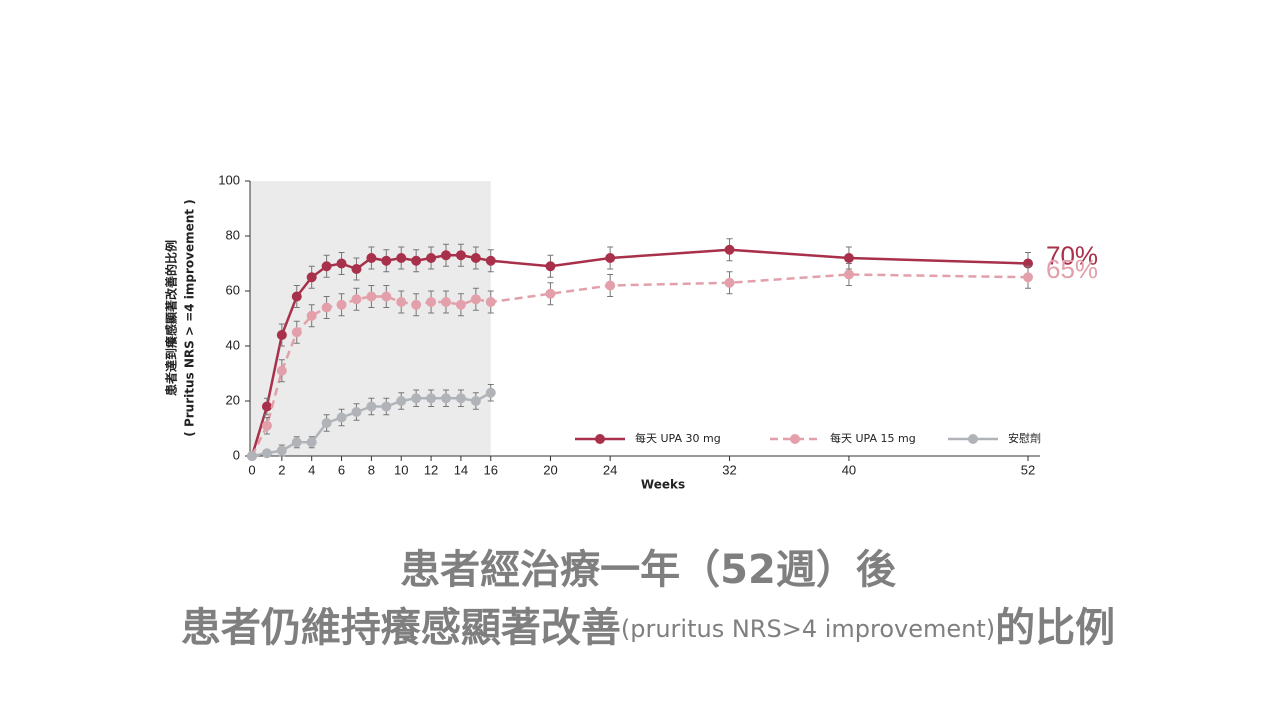 This screenshot has height=720, width=1280. I want to click on y-axis-title: ( Pruritus NRS > =4 improvement ), so click(190, 317).